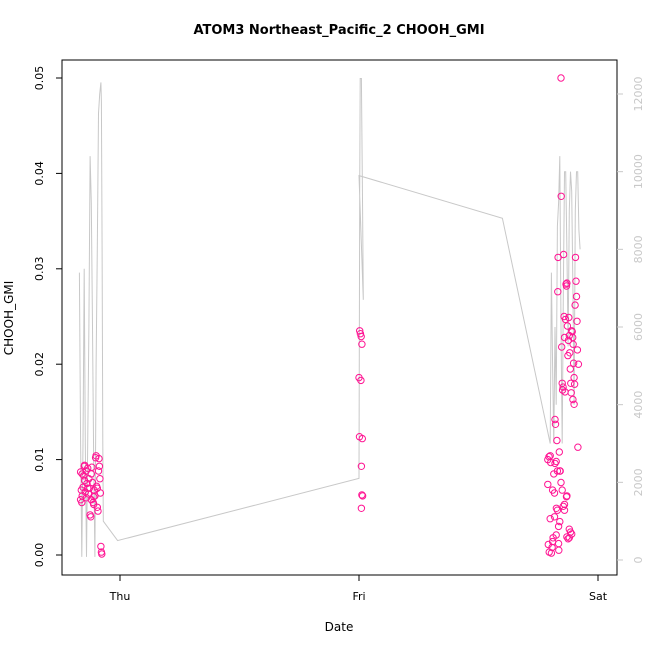 The image size is (650, 654). I want to click on y-tick-label: 0.03, so click(39, 269).